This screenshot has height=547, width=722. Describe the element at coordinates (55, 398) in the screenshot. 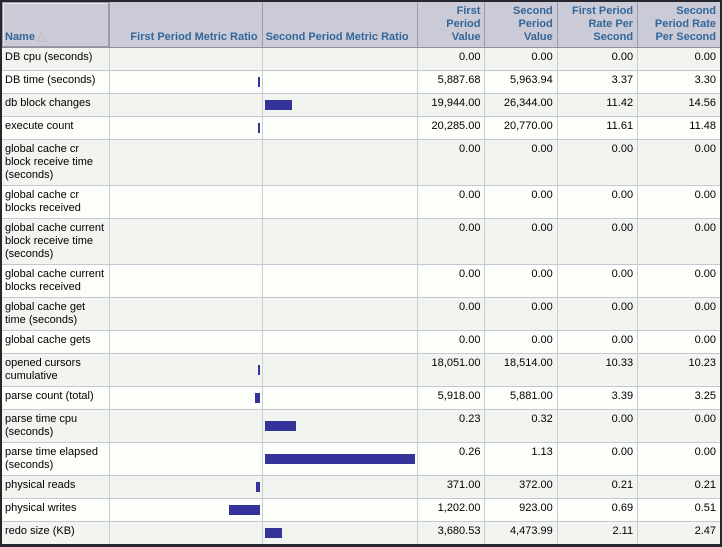

I see `name-cell: parse count (total)` at that location.